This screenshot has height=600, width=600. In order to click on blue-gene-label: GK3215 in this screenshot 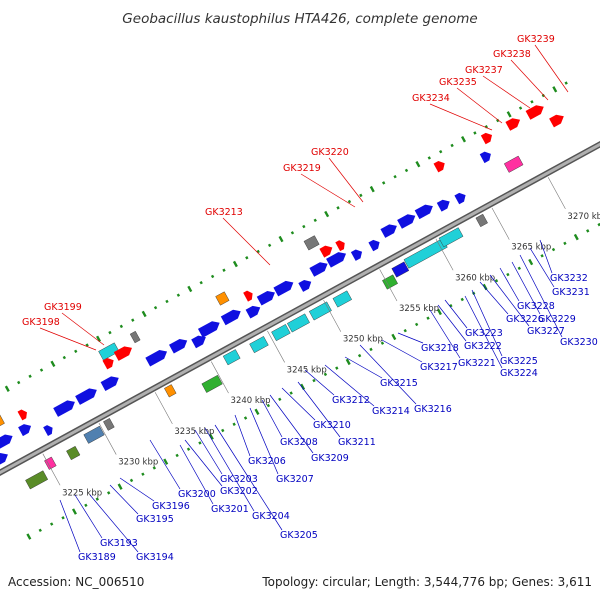, I will do `click(399, 383)`.